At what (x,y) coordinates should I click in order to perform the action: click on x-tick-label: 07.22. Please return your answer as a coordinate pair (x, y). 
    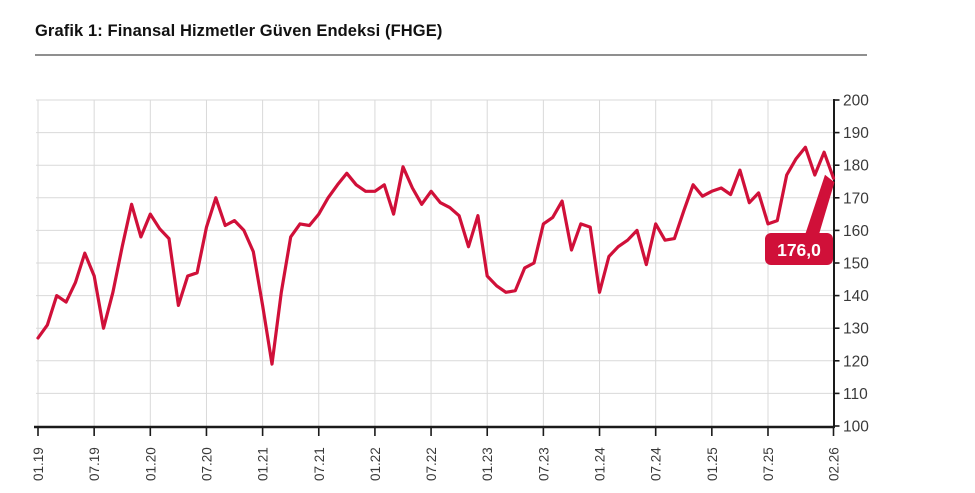
    Looking at the image, I should click on (431, 464).